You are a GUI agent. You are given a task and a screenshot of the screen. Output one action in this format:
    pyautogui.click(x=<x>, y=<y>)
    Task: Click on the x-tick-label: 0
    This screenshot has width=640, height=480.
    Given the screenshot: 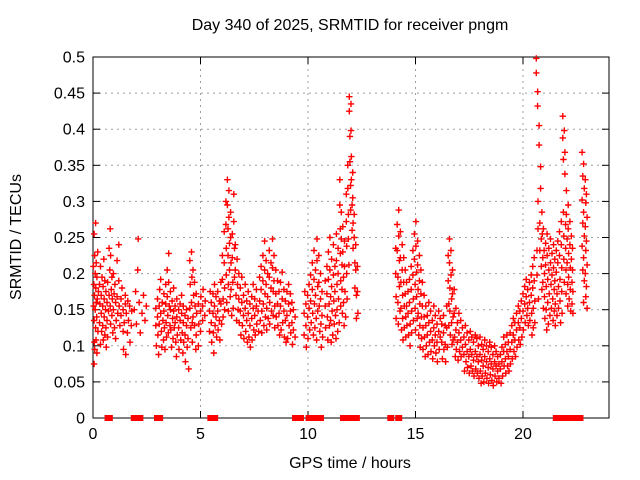 What is the action you would take?
    pyautogui.click(x=93, y=434)
    